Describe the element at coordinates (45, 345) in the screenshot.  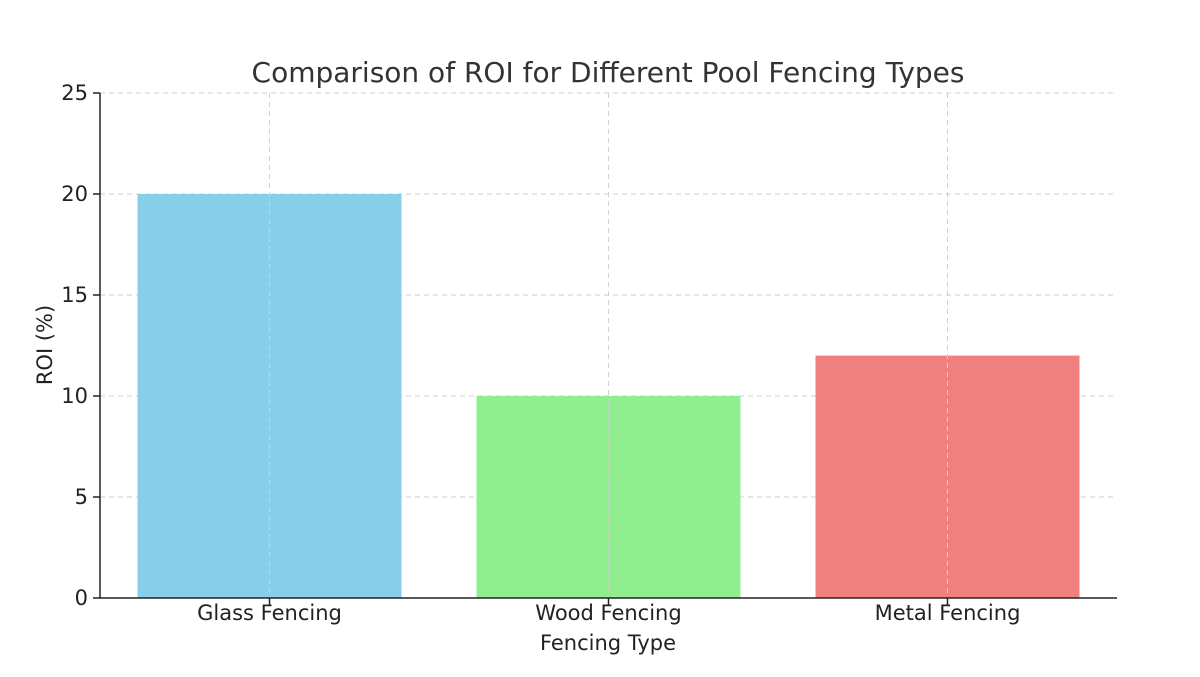
I see `y-axis-label: ROI (%)` at that location.